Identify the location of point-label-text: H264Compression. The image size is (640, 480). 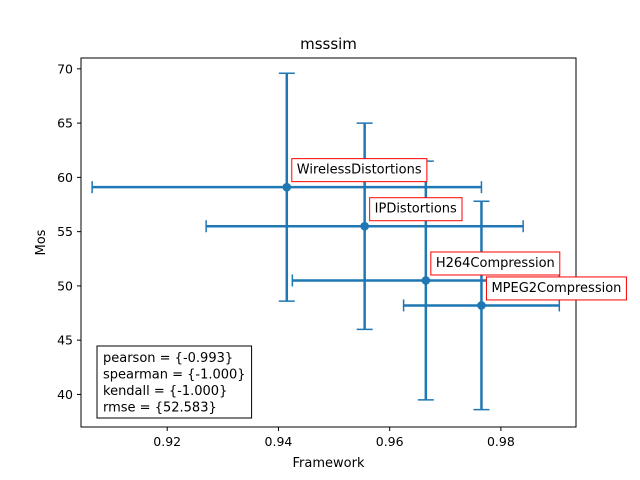
(495, 263).